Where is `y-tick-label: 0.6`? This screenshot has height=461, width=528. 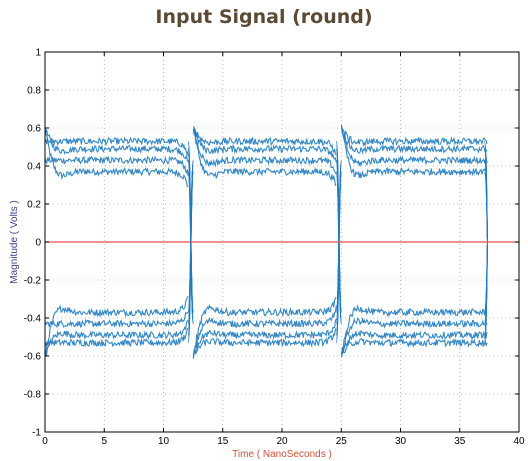 y-tick-label: 0.6 is located at coordinates (34, 129).